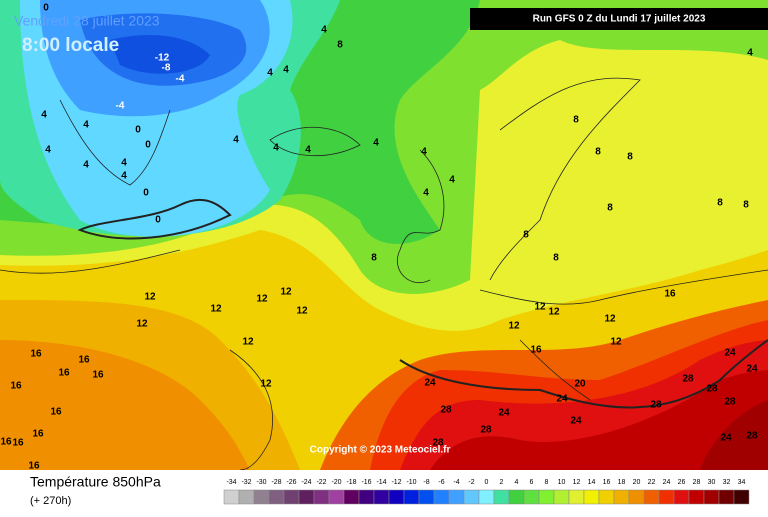 The image size is (768, 517). I want to click on legend-label: 2, so click(502, 482).